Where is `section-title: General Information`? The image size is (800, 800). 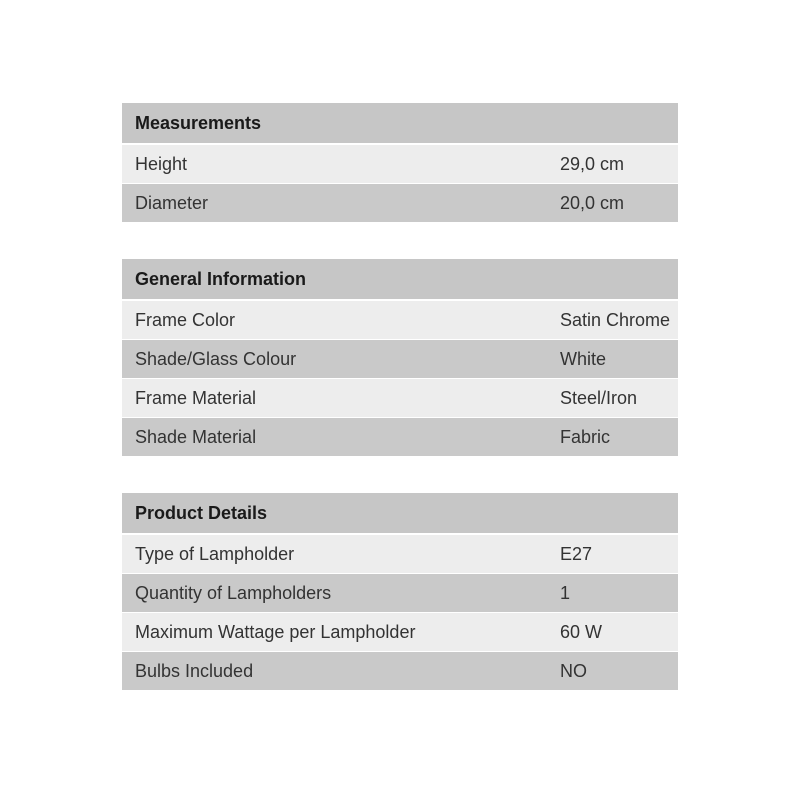 section-title: General Information is located at coordinates (400, 279).